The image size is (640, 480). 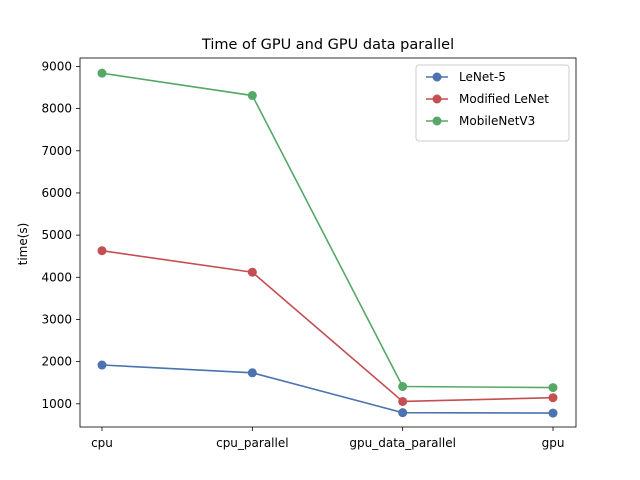 What do you see at coordinates (56, 362) in the screenshot?
I see `y-tick-label: 2000` at bounding box center [56, 362].